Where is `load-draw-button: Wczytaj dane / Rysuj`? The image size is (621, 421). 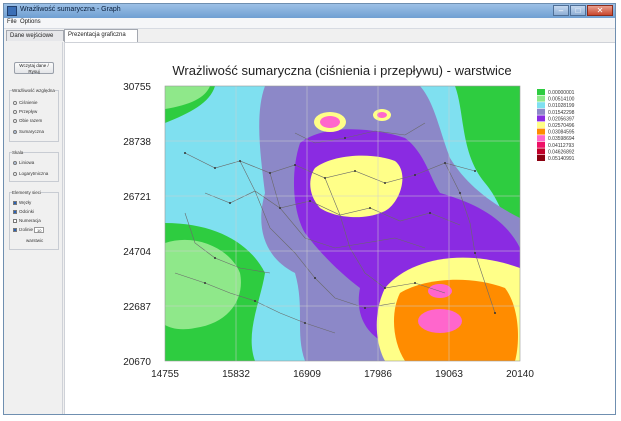 load-draw-button: Wczytaj dane / Rysuj is located at coordinates (34, 68).